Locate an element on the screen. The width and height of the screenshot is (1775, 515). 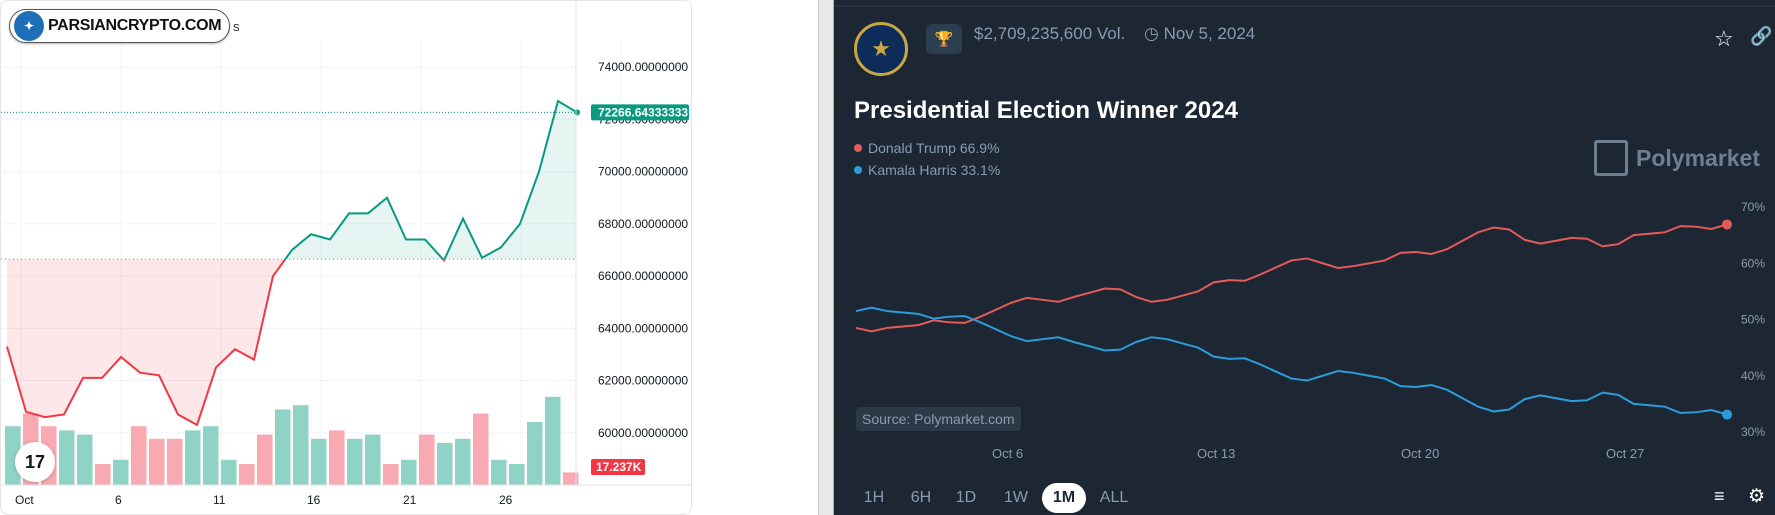
x-tick-label: 21 is located at coordinates (410, 500).